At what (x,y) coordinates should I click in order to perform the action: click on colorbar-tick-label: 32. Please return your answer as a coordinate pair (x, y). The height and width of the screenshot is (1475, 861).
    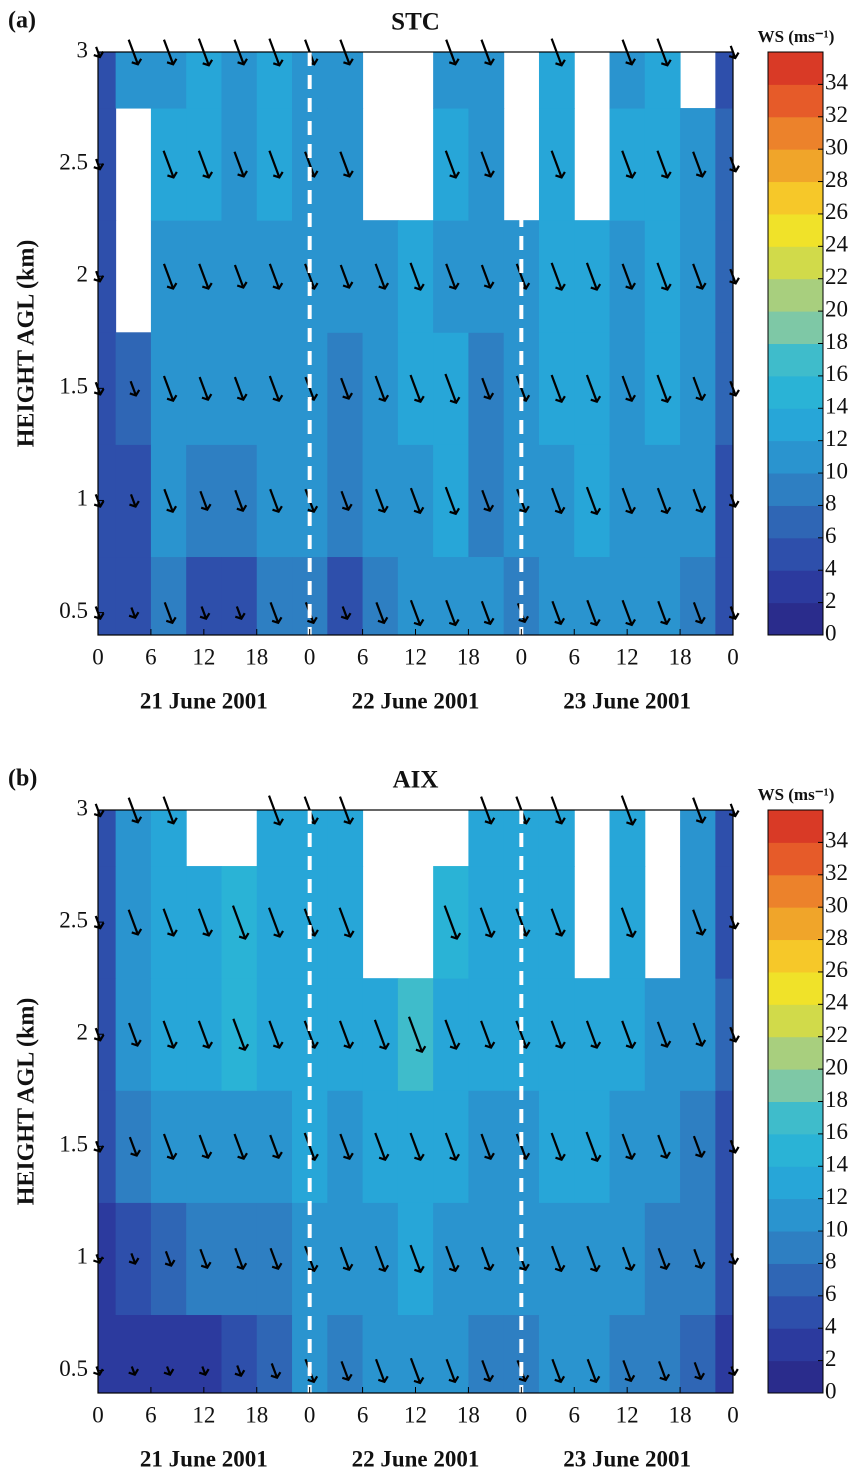
    Looking at the image, I should click on (836, 114).